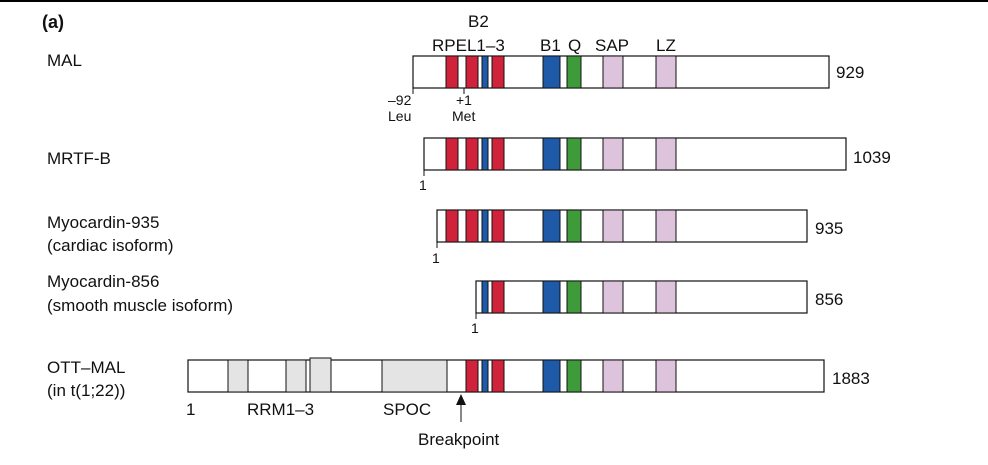 Image resolution: width=988 pixels, height=465 pixels. What do you see at coordinates (463, 116) in the screenshot?
I see `met-annotation-bottom: Met` at bounding box center [463, 116].